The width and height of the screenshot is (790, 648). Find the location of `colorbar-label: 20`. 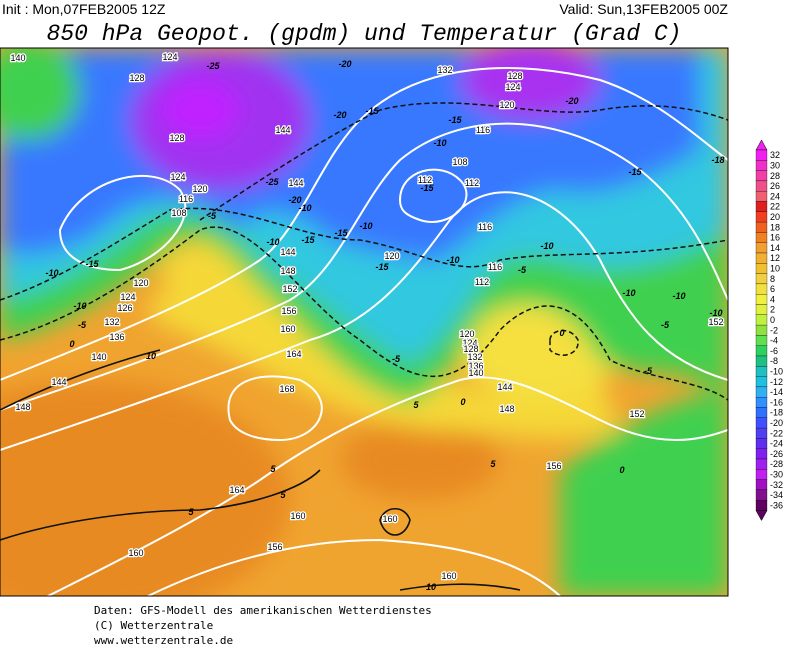

colorbar-label: 20 is located at coordinates (775, 217).